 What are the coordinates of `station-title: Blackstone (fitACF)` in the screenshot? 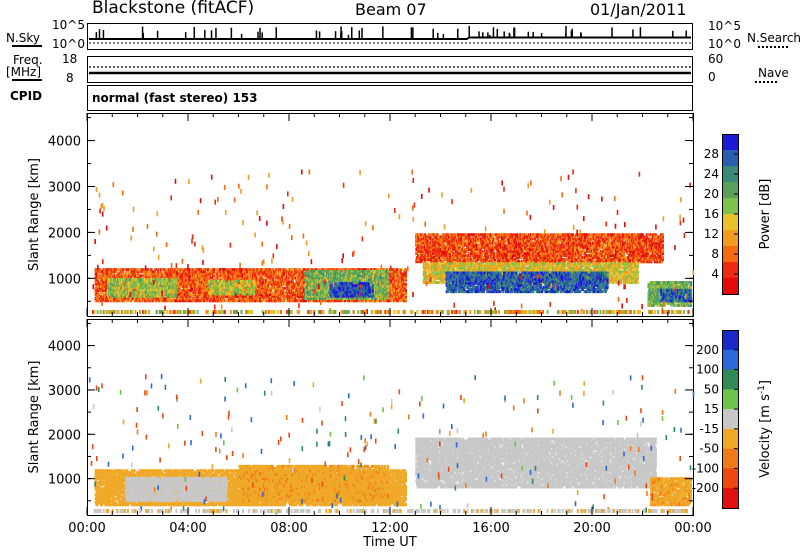 It's located at (173, 9).